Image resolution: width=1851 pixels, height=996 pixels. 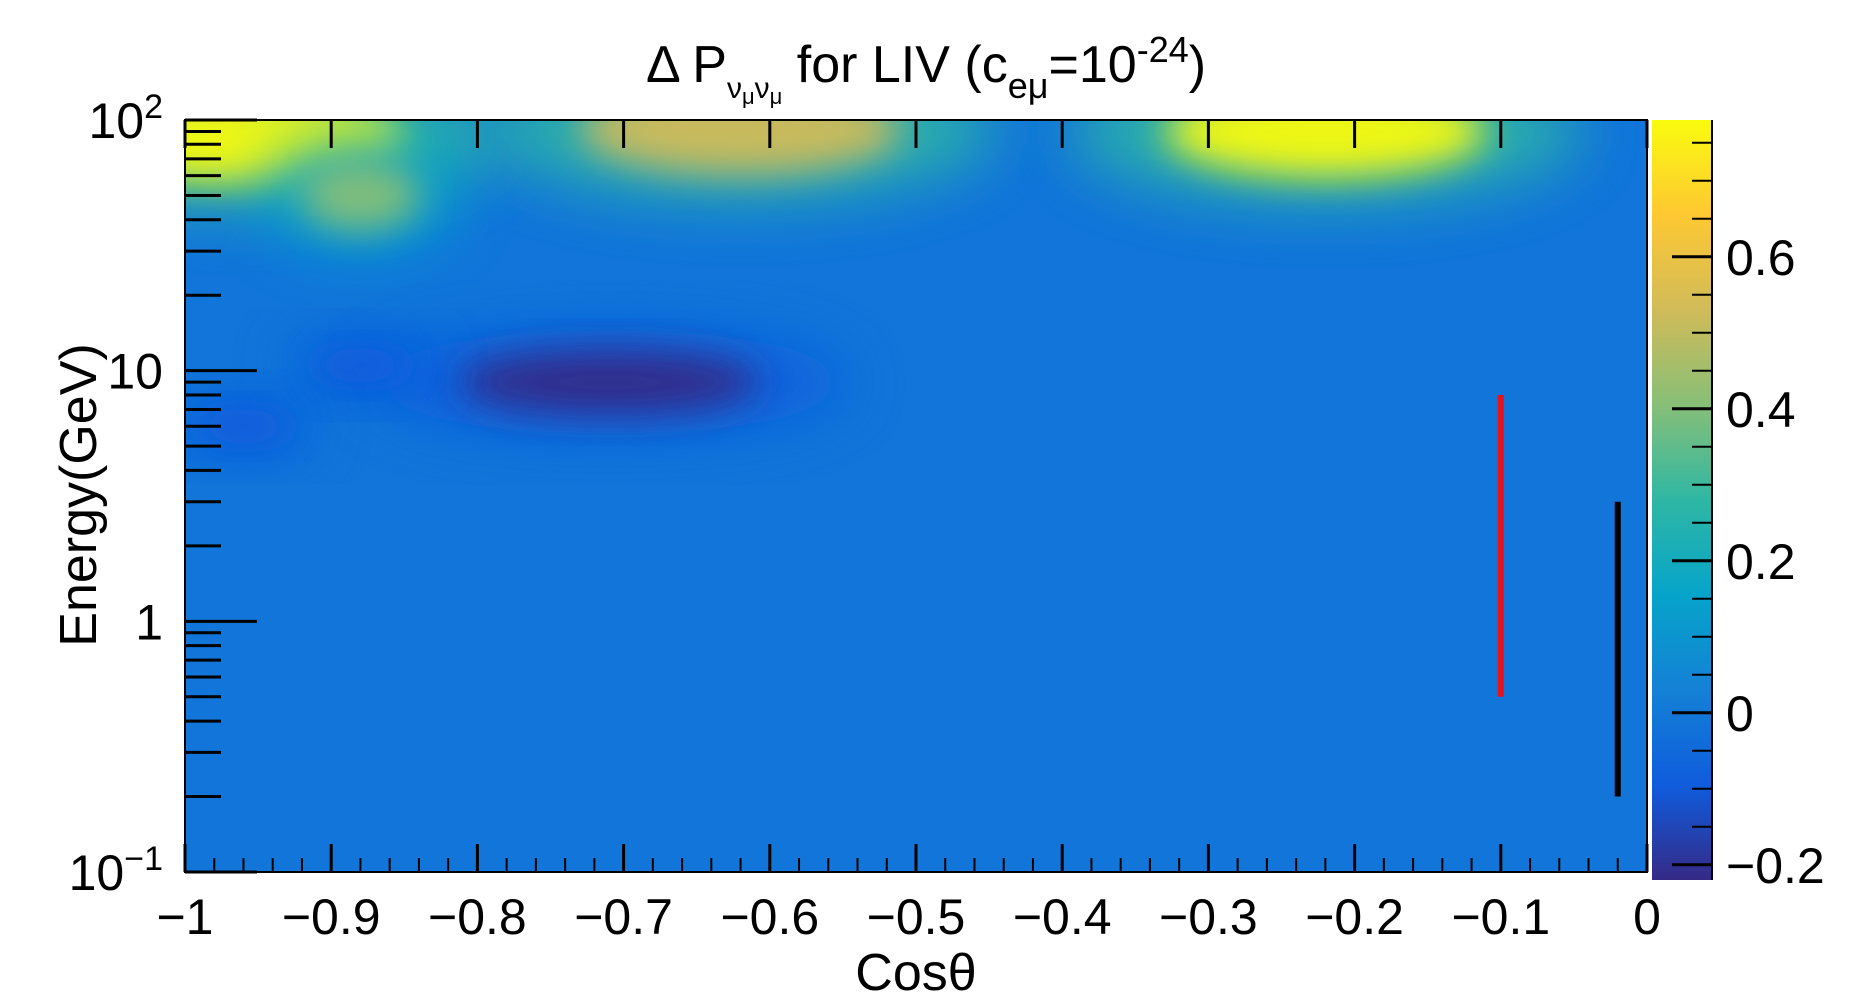 What do you see at coordinates (477, 917) in the screenshot?
I see `x-tick-label: −0.8` at bounding box center [477, 917].